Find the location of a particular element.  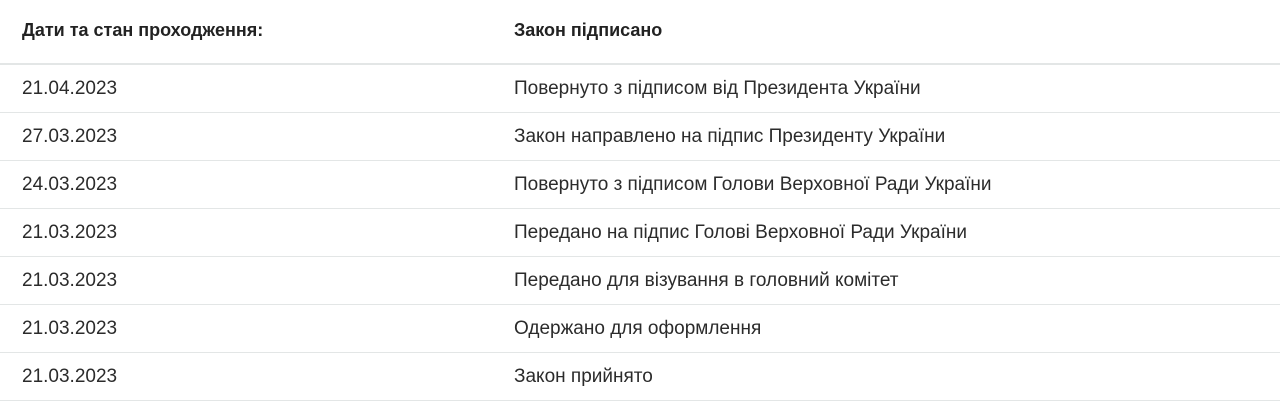

row-date: 24.03.2023 is located at coordinates (70, 184).